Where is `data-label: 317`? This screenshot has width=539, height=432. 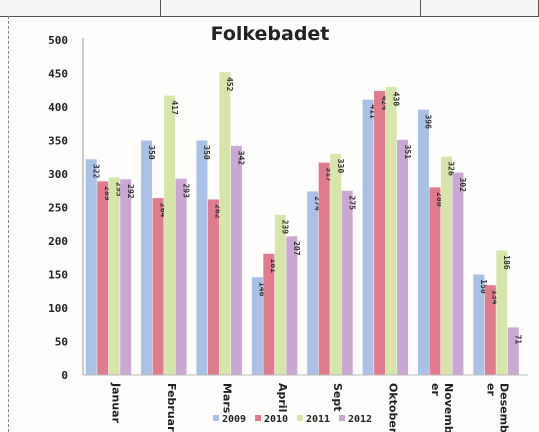 data-label: 317 is located at coordinates (328, 174).